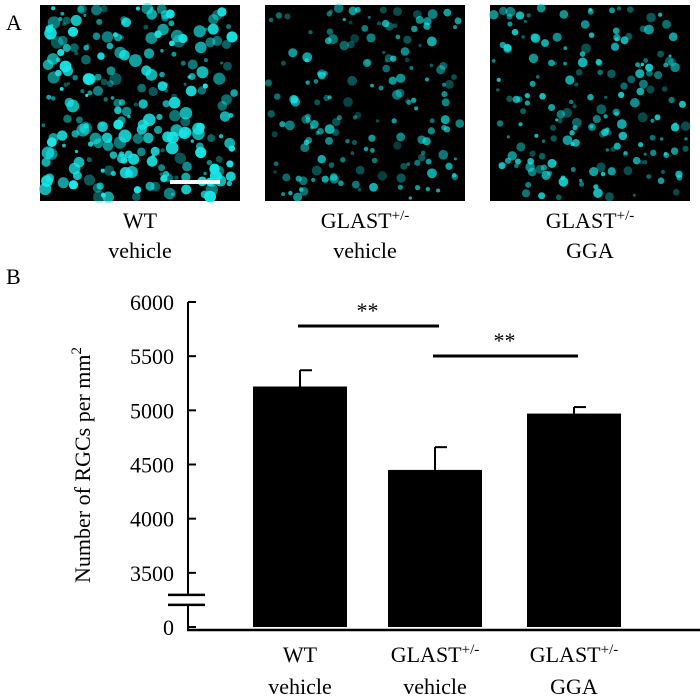 This screenshot has width=700, height=699. What do you see at coordinates (300, 654) in the screenshot?
I see `x-tick-label-text: WT` at bounding box center [300, 654].